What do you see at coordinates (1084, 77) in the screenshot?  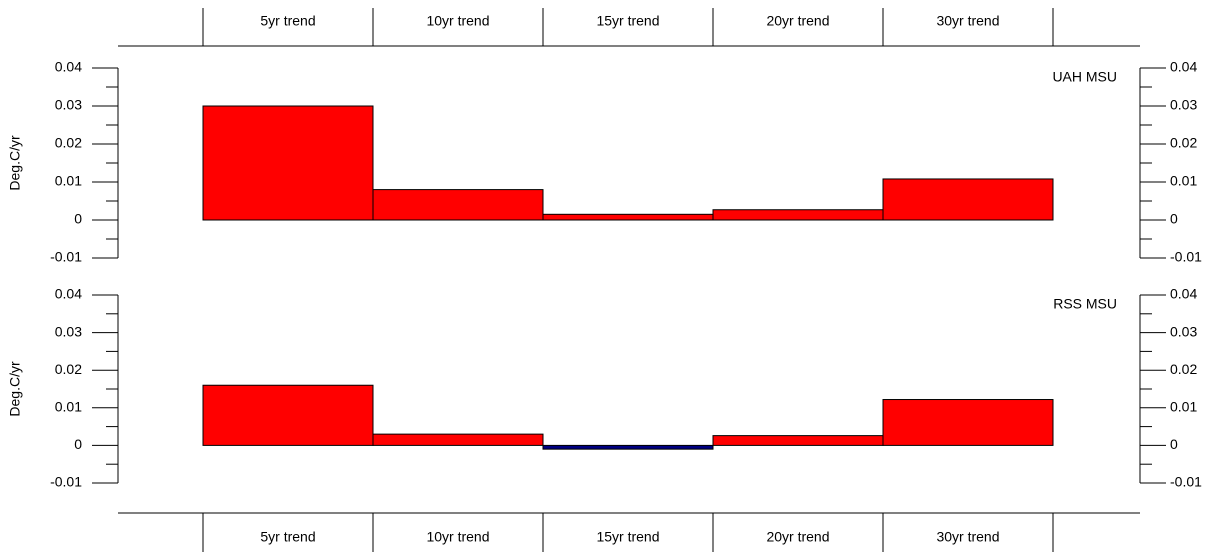 I see `annotation: UAH MSU` at bounding box center [1084, 77].